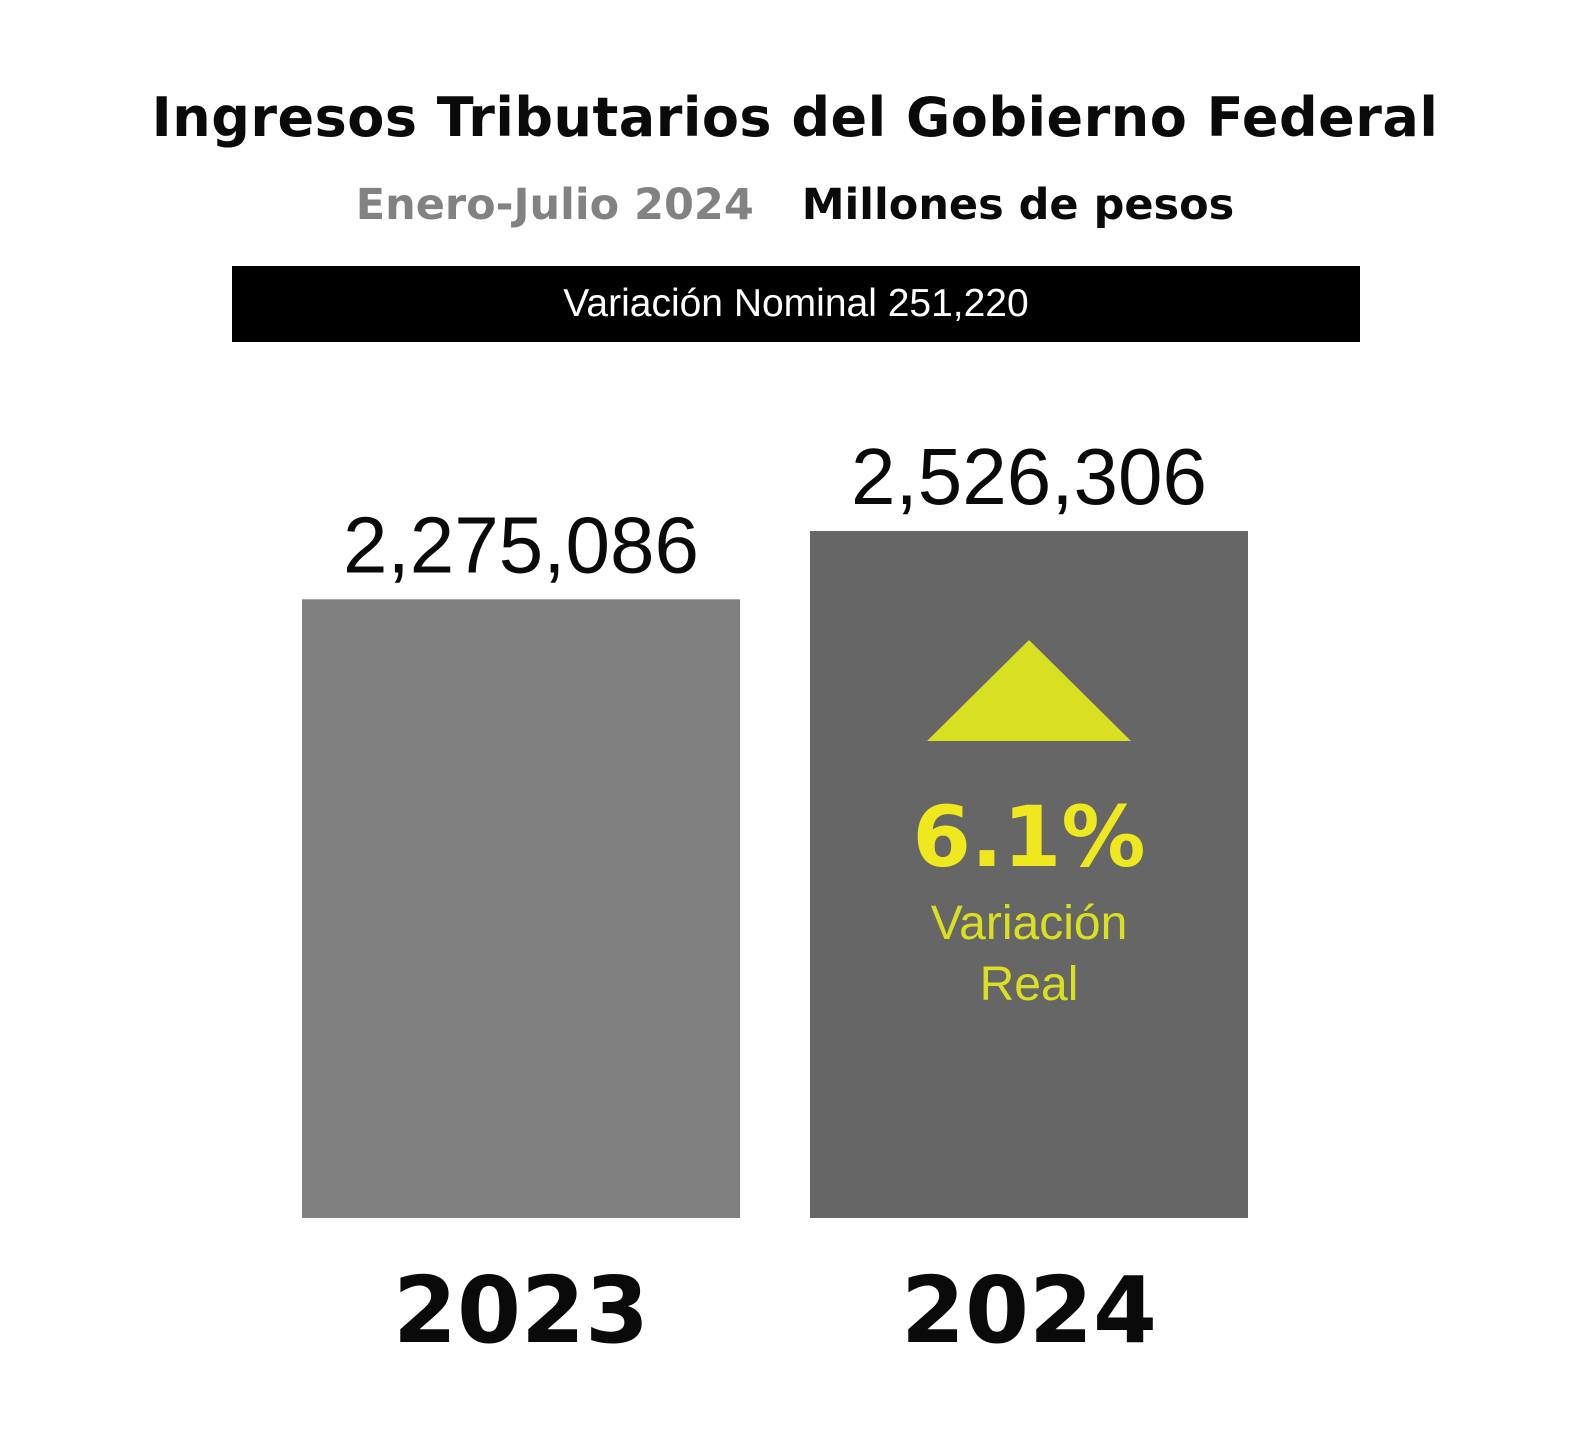 This screenshot has height=1431, width=1590. What do you see at coordinates (1029, 476) in the screenshot?
I see `value-label-2024: 2,526,306` at bounding box center [1029, 476].